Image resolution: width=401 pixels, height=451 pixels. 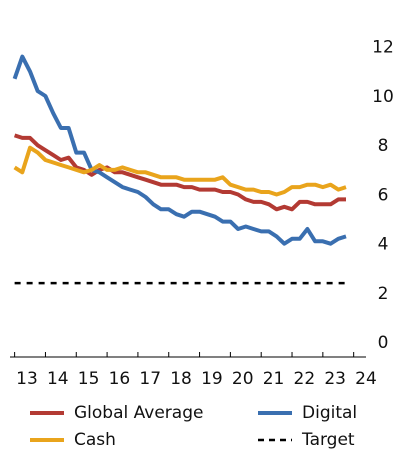 What do you see at coordinates (243, 379) in the screenshot?
I see `x-tick-label: 20` at bounding box center [243, 379].